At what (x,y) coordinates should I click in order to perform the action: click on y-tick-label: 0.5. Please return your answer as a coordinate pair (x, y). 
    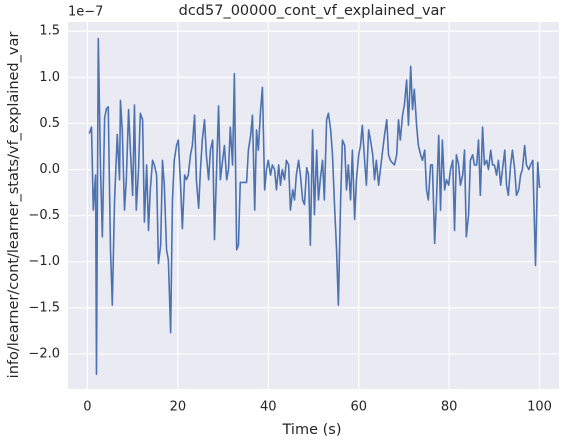
    Looking at the image, I should click on (49, 123).